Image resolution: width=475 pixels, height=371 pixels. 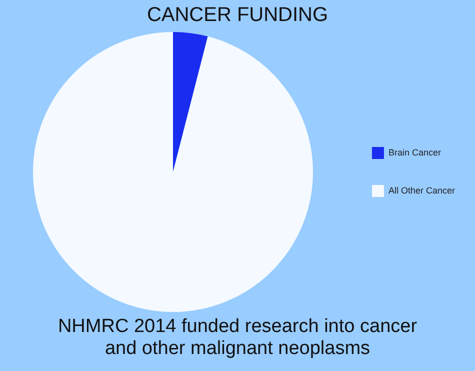 I want to click on text: NHMRC 2014 funded research into cancer and other malignant neoplasms, so click(x=237, y=337).